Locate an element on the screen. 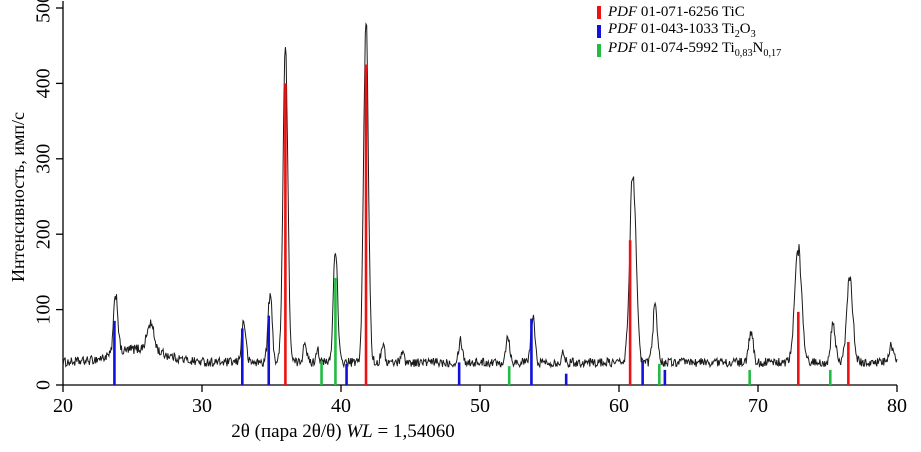 The height and width of the screenshot is (452, 921). x-axis-title-post: = 1,54060 is located at coordinates (413, 431).